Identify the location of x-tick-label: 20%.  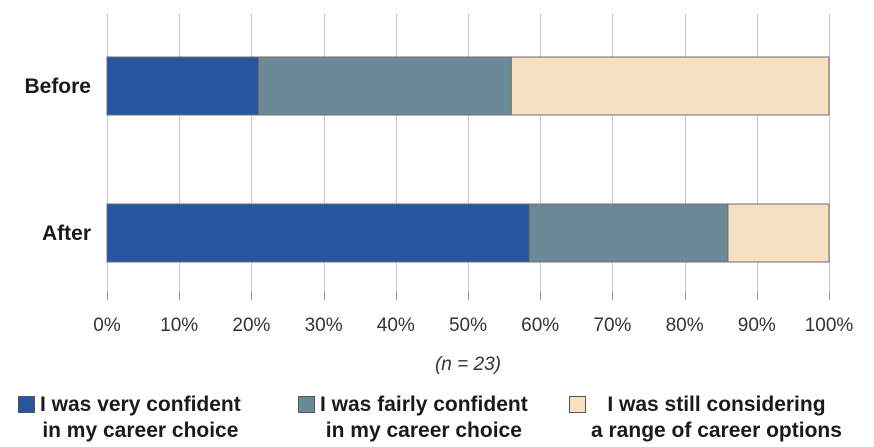
(251, 325).